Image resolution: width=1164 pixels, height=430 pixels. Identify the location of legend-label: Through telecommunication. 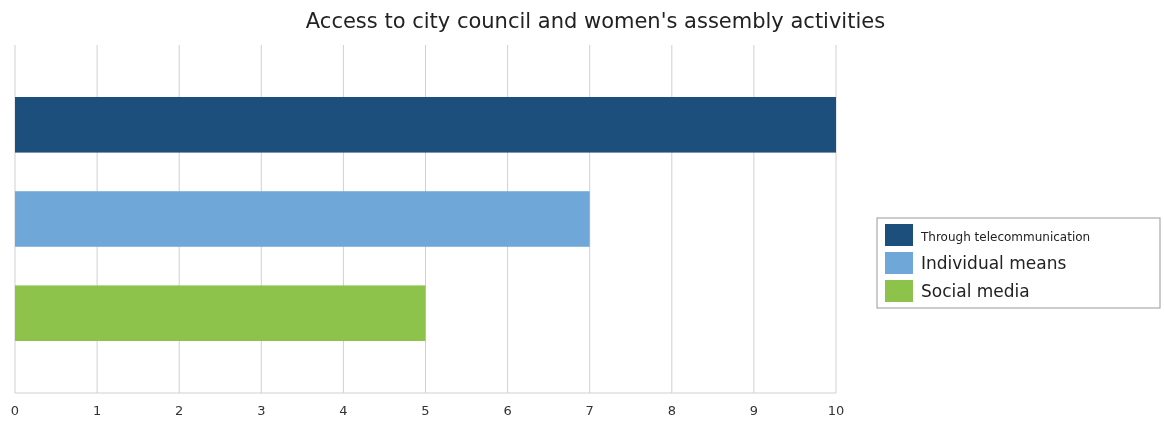
(1005, 237).